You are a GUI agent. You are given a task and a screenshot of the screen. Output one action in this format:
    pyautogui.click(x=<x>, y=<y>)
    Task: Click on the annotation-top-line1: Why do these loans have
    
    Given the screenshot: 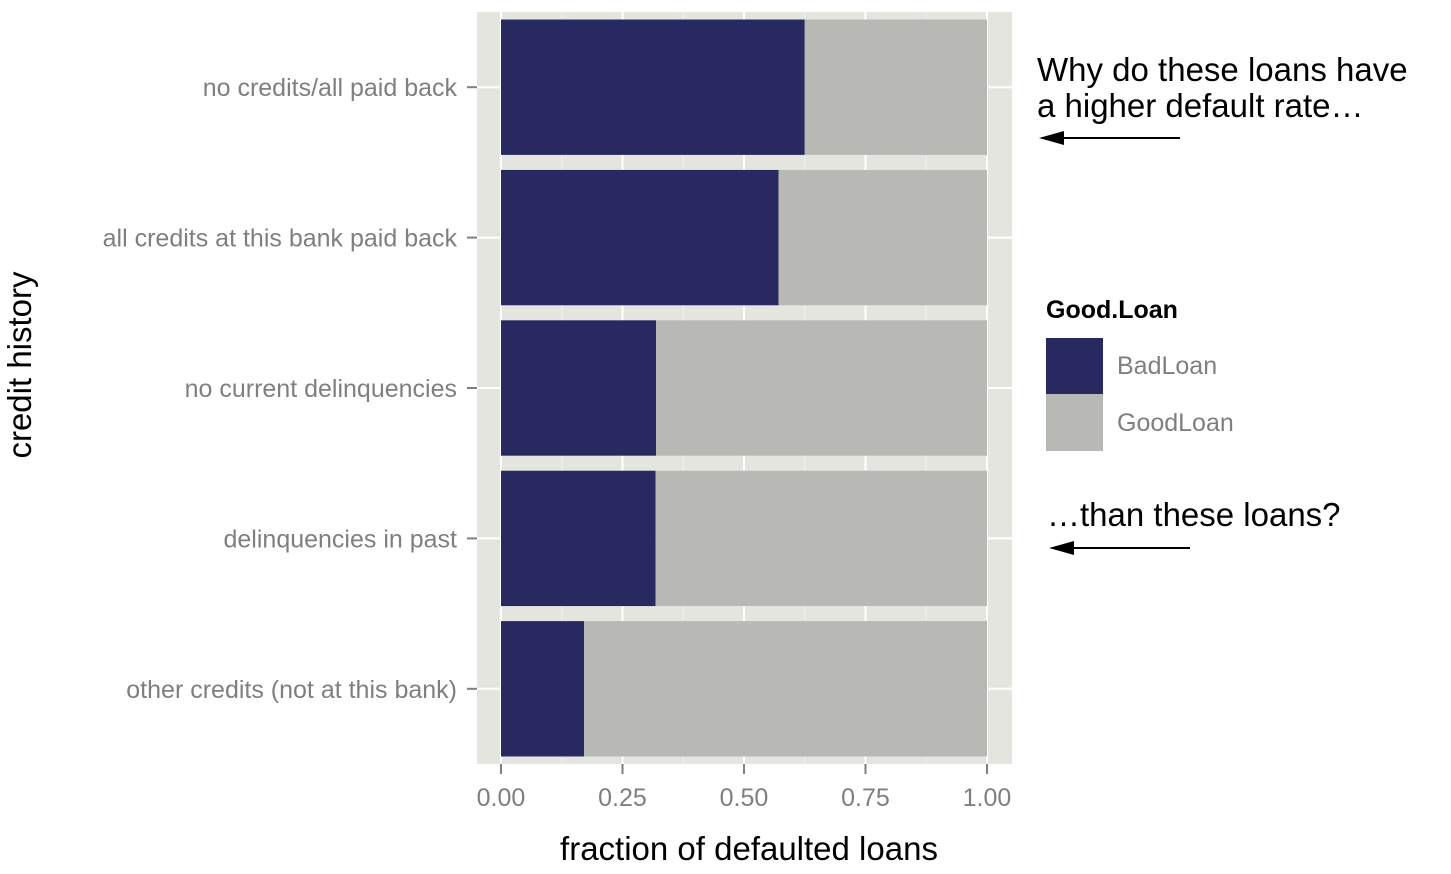 What is the action you would take?
    pyautogui.click(x=1222, y=69)
    